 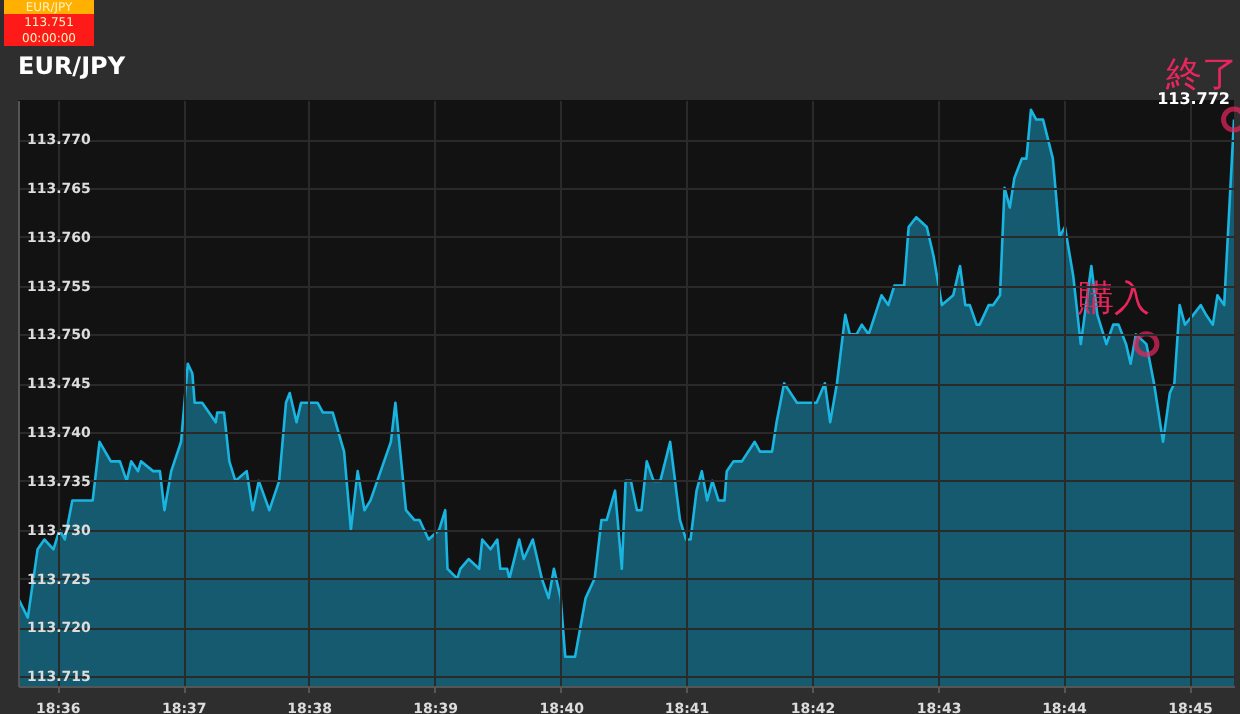 What do you see at coordinates (1193, 98) in the screenshot?
I see `data-label: 113.772` at bounding box center [1193, 98].